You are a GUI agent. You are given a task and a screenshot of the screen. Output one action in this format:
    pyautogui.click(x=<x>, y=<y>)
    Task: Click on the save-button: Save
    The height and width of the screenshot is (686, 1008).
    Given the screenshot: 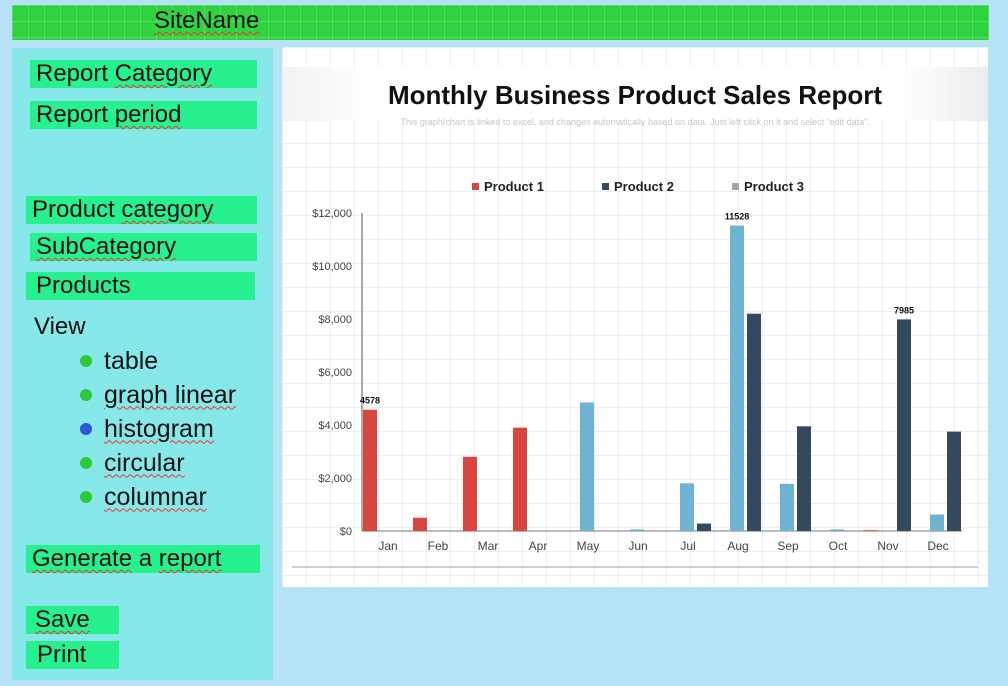 What is the action you would take?
    pyautogui.click(x=72, y=620)
    